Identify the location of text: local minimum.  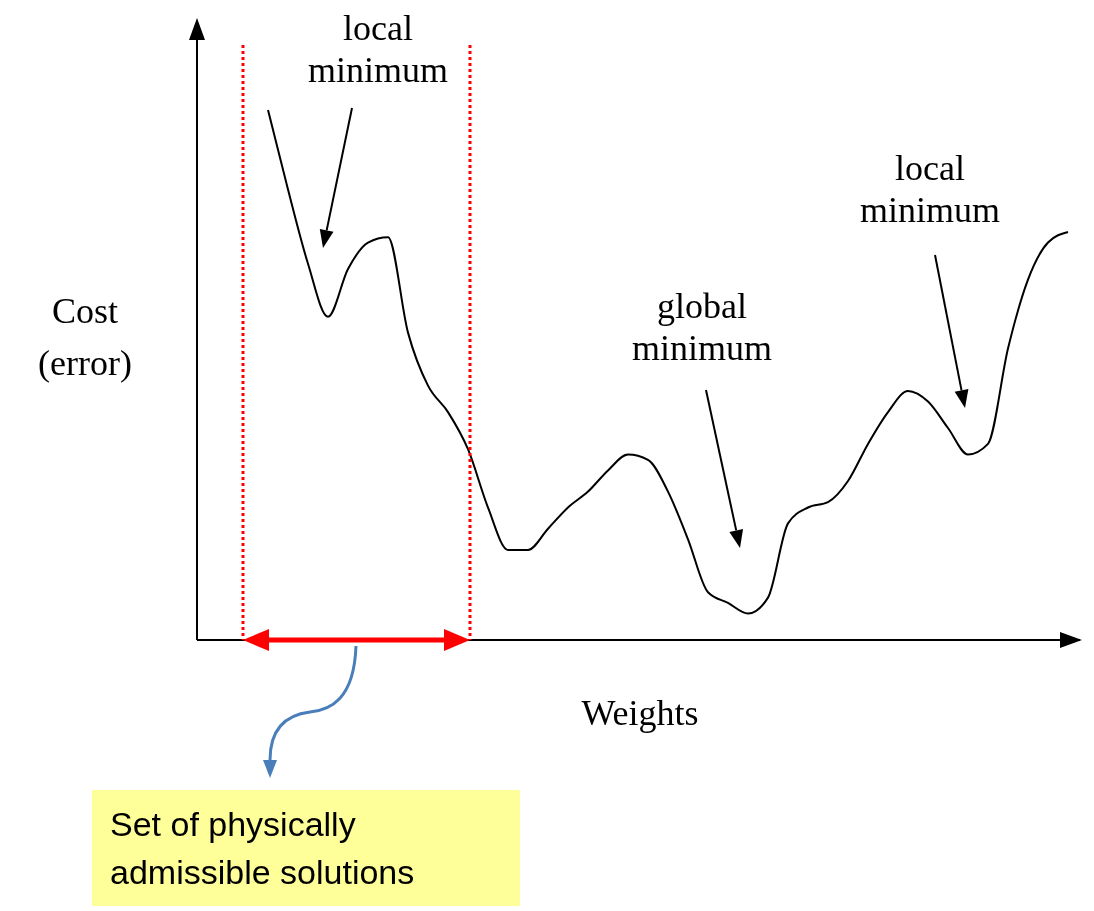
(378, 49).